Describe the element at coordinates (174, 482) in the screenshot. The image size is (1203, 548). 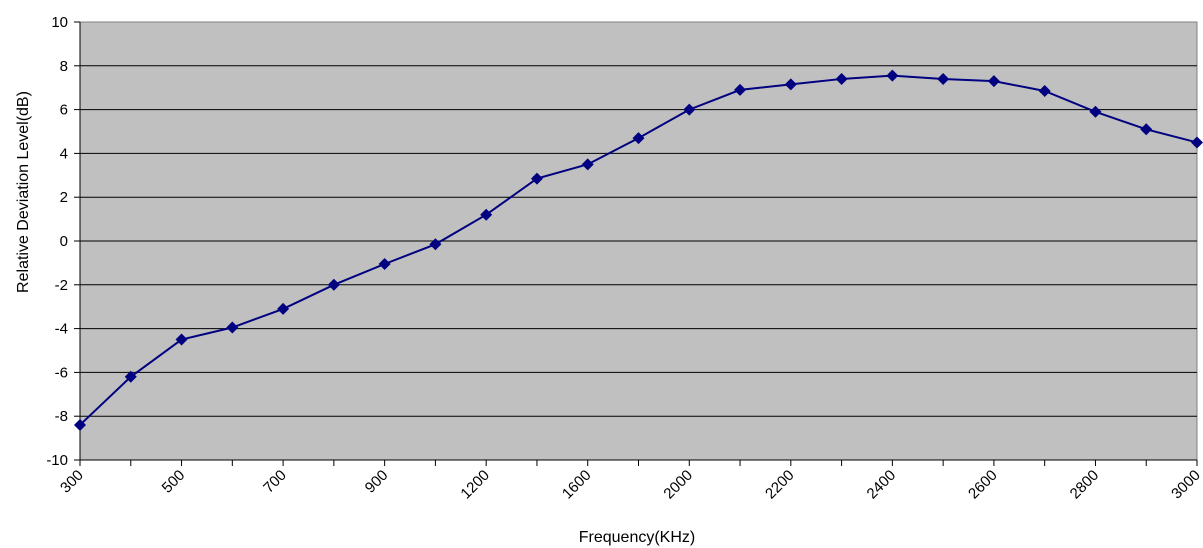
I see `x-tick-label: 500` at that location.